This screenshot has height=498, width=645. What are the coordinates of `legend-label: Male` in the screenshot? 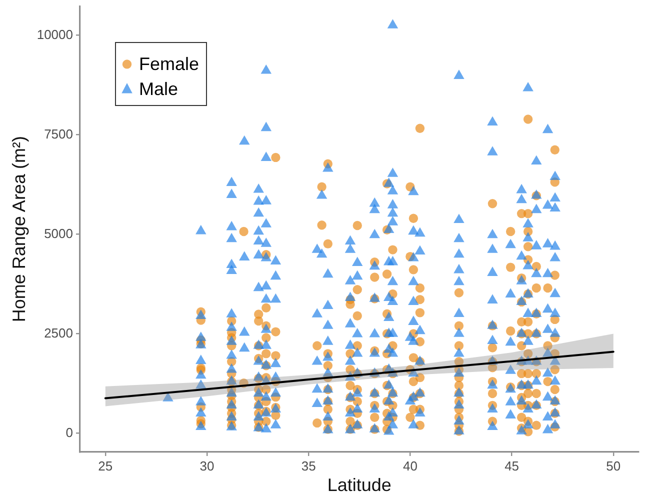 It's located at (158, 89).